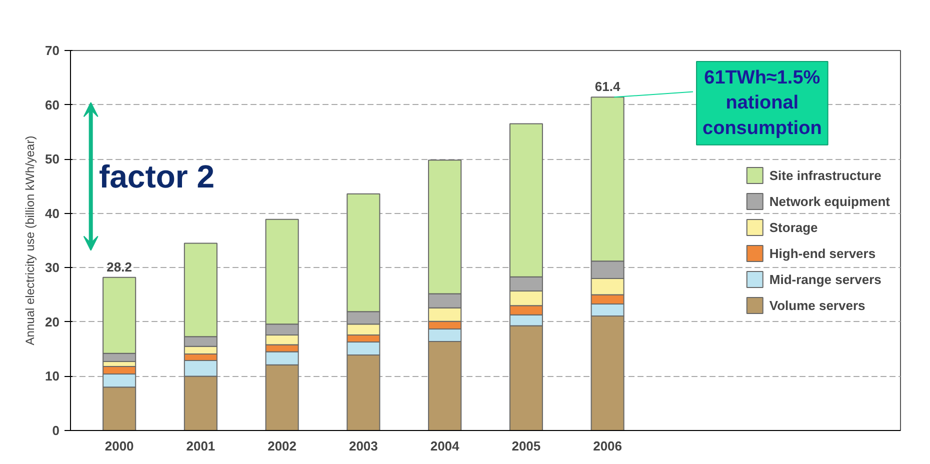 The height and width of the screenshot is (464, 930). Describe the element at coordinates (52, 50) in the screenshot. I see `y-tick-label: 70` at that location.